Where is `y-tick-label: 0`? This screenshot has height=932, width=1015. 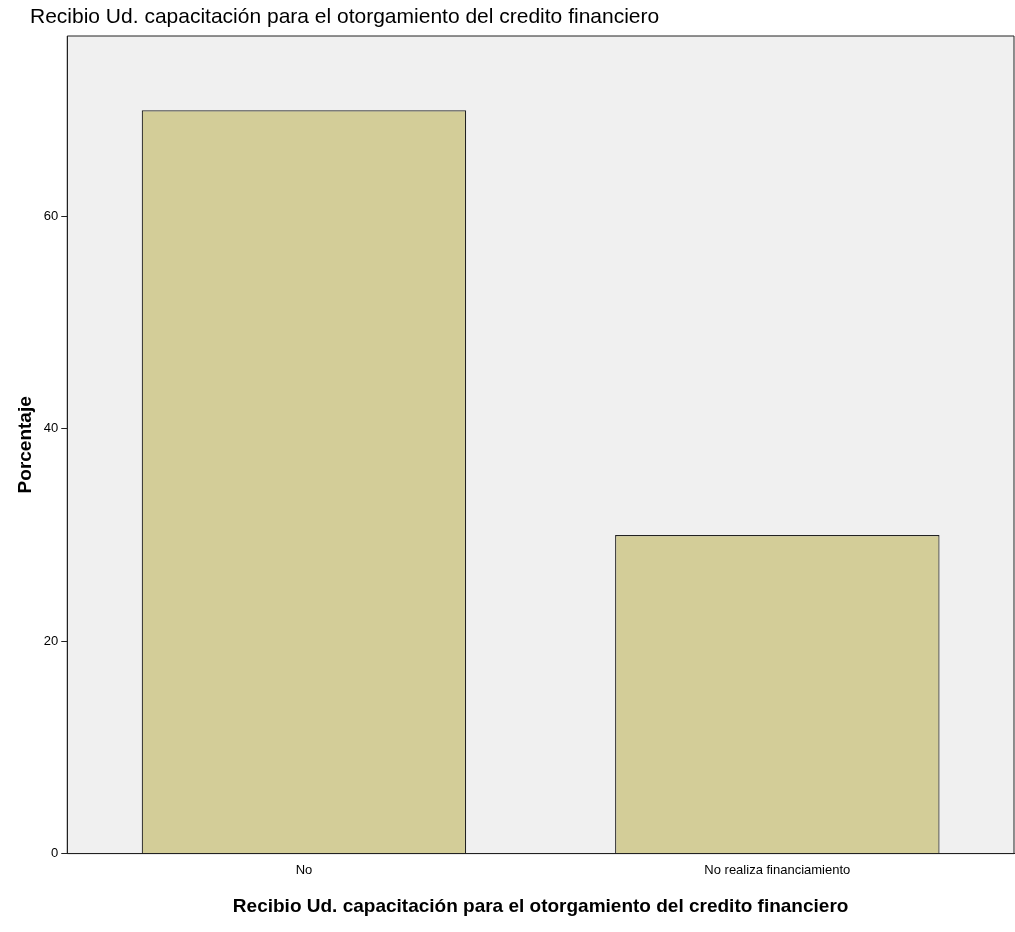 y-tick-label: 0 is located at coordinates (55, 853).